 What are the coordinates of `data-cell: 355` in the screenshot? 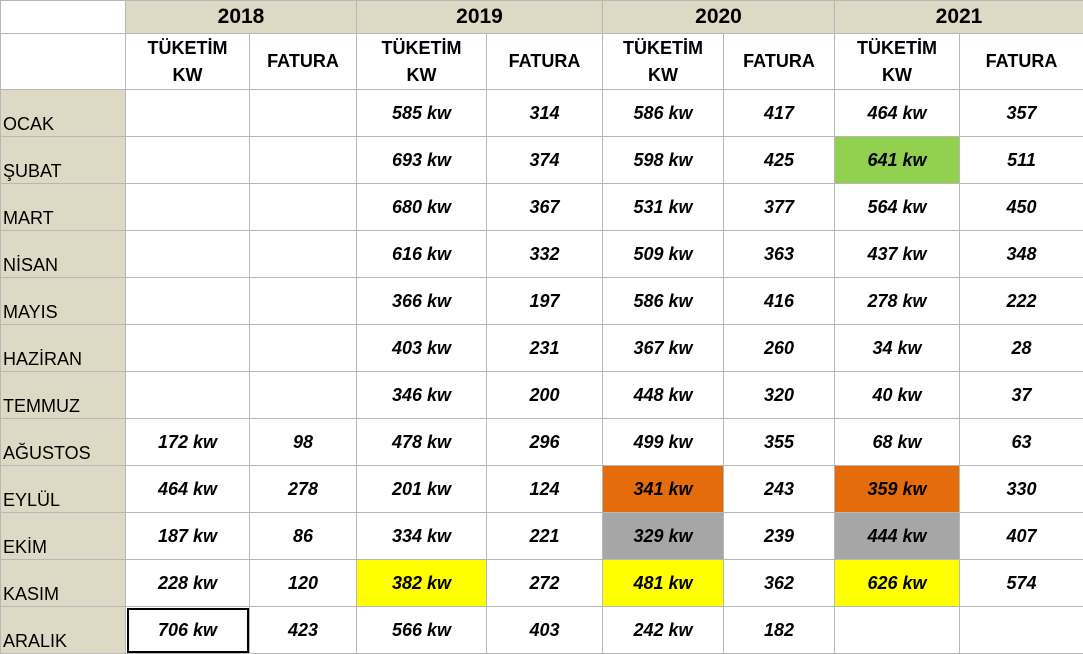 It's located at (779, 442).